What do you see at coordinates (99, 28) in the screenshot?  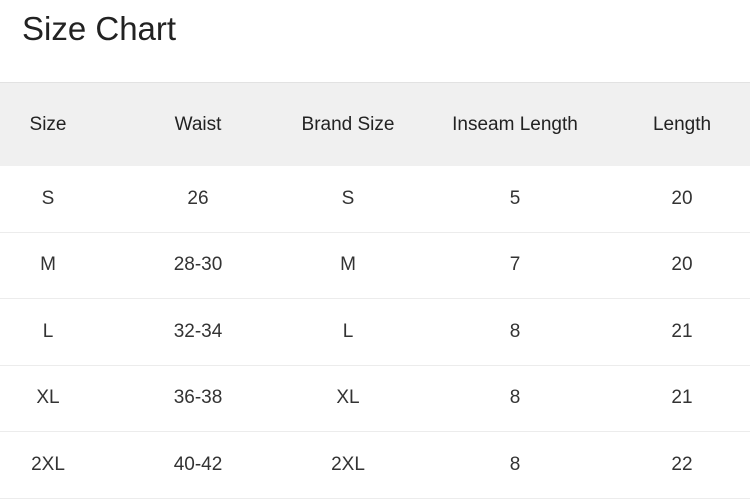 I see `page-title: Size Chart` at bounding box center [99, 28].